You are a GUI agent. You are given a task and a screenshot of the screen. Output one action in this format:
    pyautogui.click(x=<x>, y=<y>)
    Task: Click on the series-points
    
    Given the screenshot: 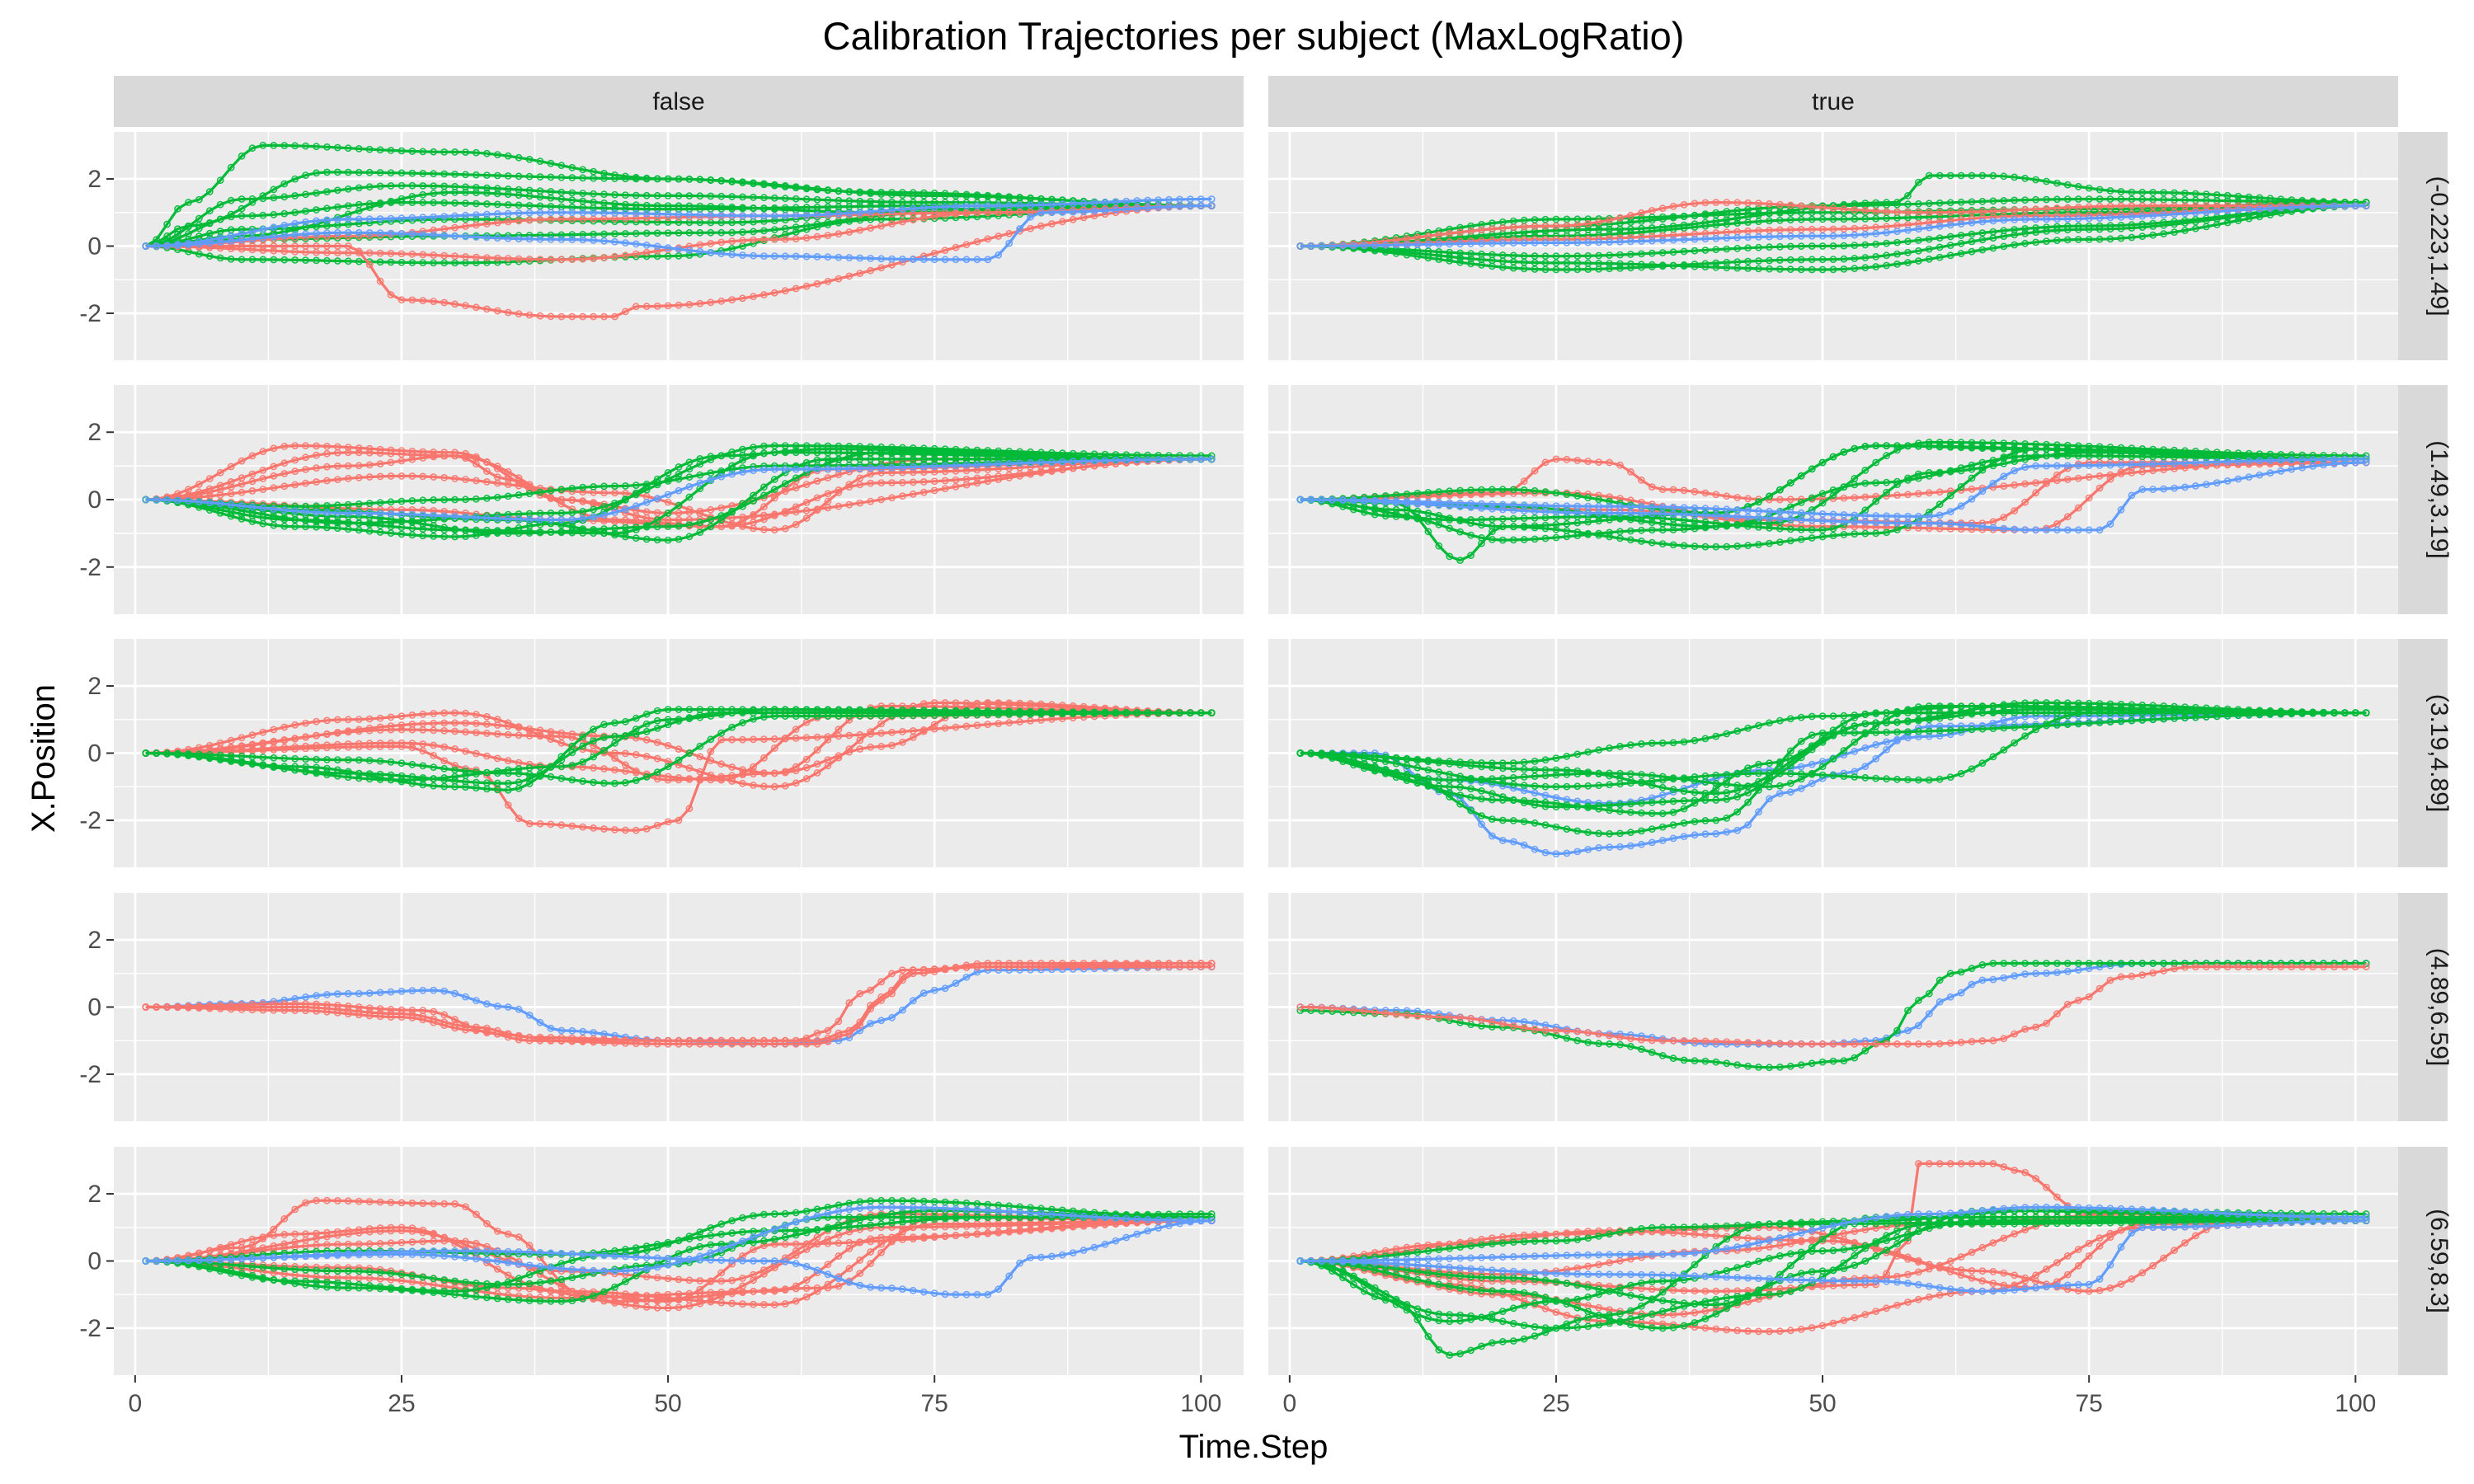 What is the action you would take?
    pyautogui.click(x=679, y=235)
    